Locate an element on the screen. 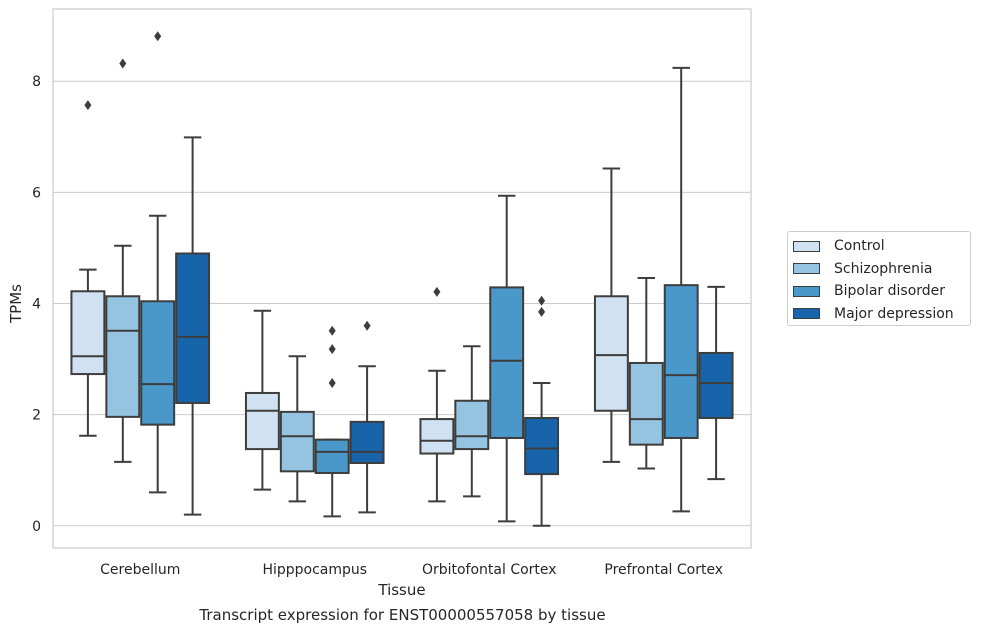 Image resolution: width=983 pixels, height=634 pixels. y-tick-label: 4 is located at coordinates (36, 305).